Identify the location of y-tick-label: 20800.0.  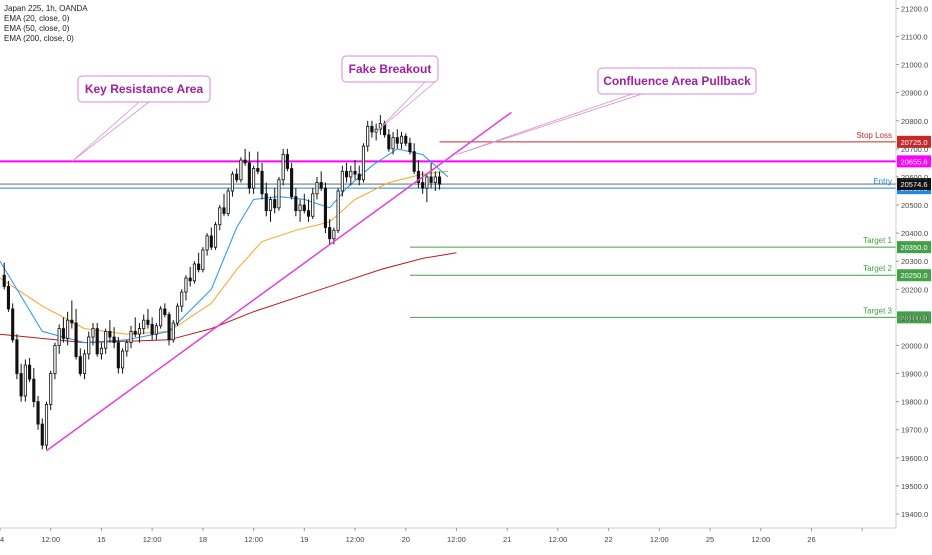
(914, 121).